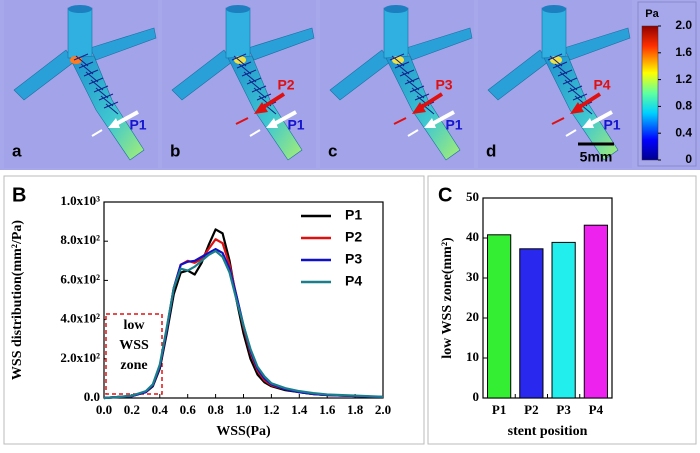 The image size is (700, 453). Describe the element at coordinates (688, 159) in the screenshot. I see `colorbar-tick-label: 0` at that location.